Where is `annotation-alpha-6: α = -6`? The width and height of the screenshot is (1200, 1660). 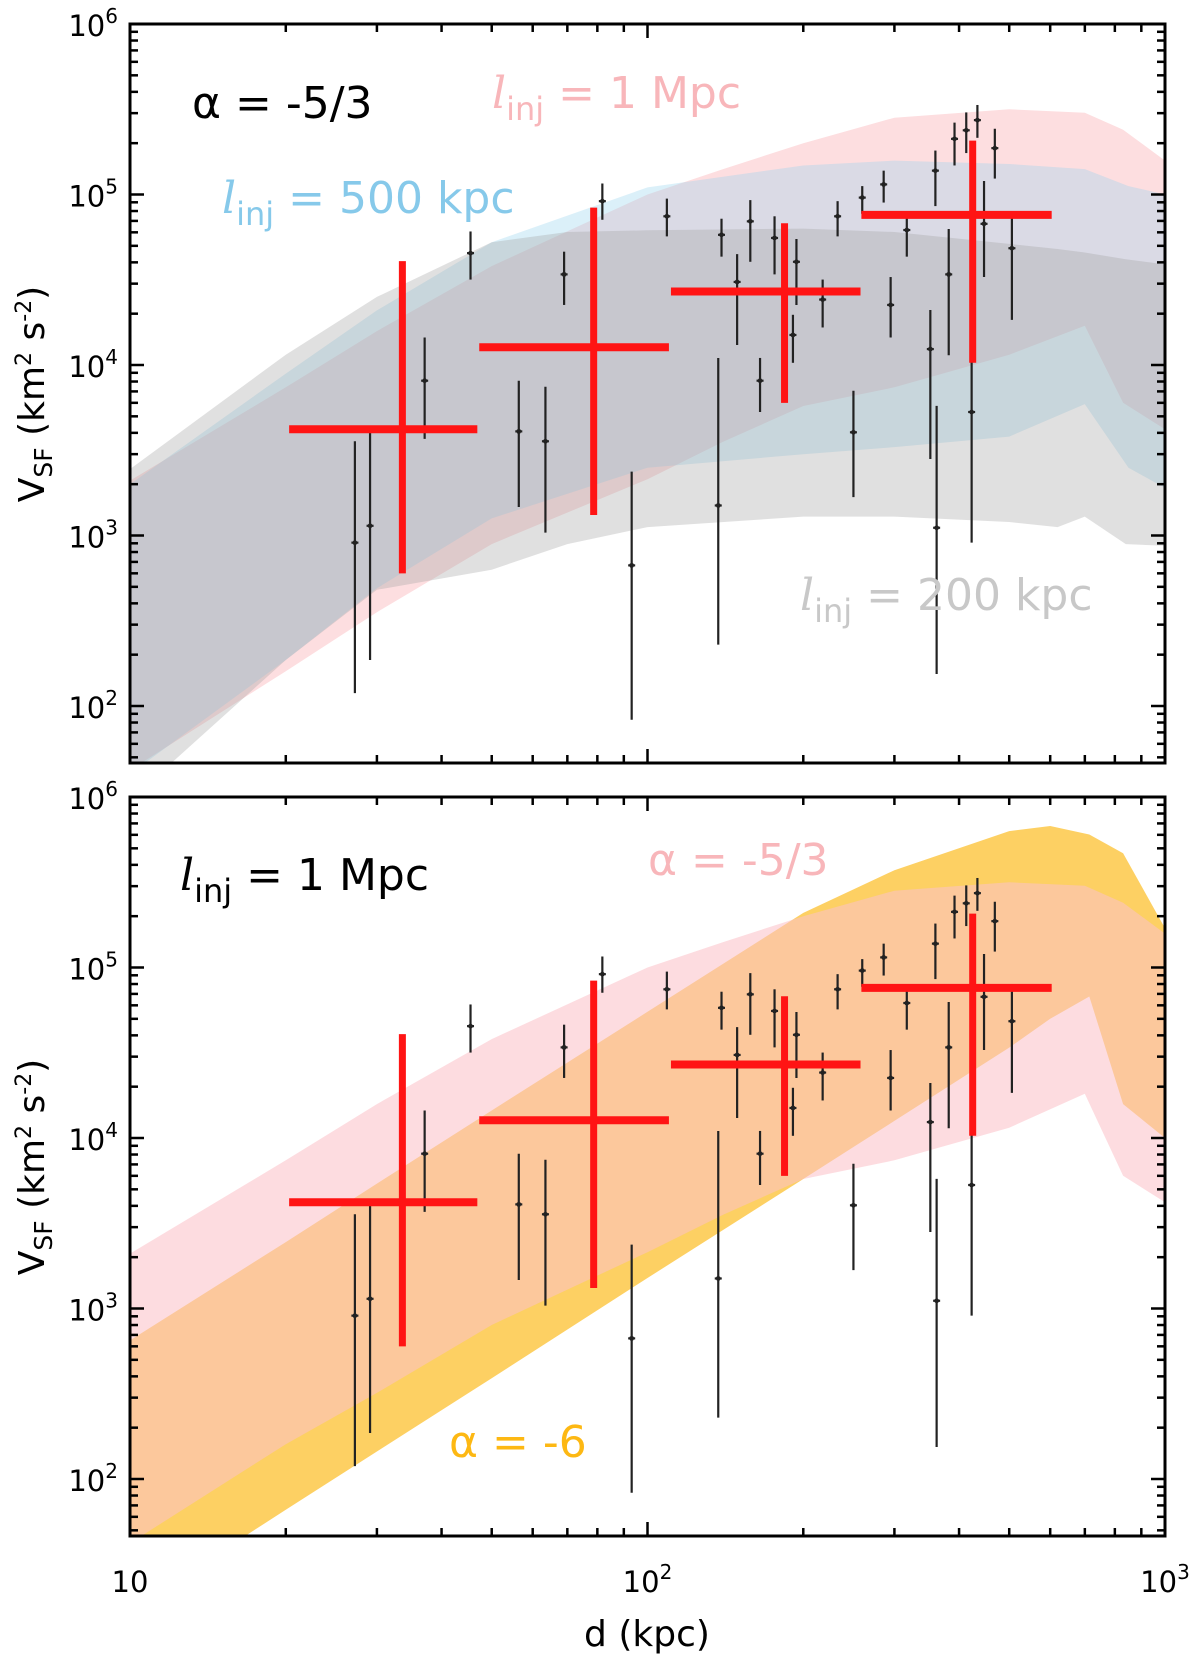
annotation-alpha-6: α = -6 is located at coordinates (518, 1442).